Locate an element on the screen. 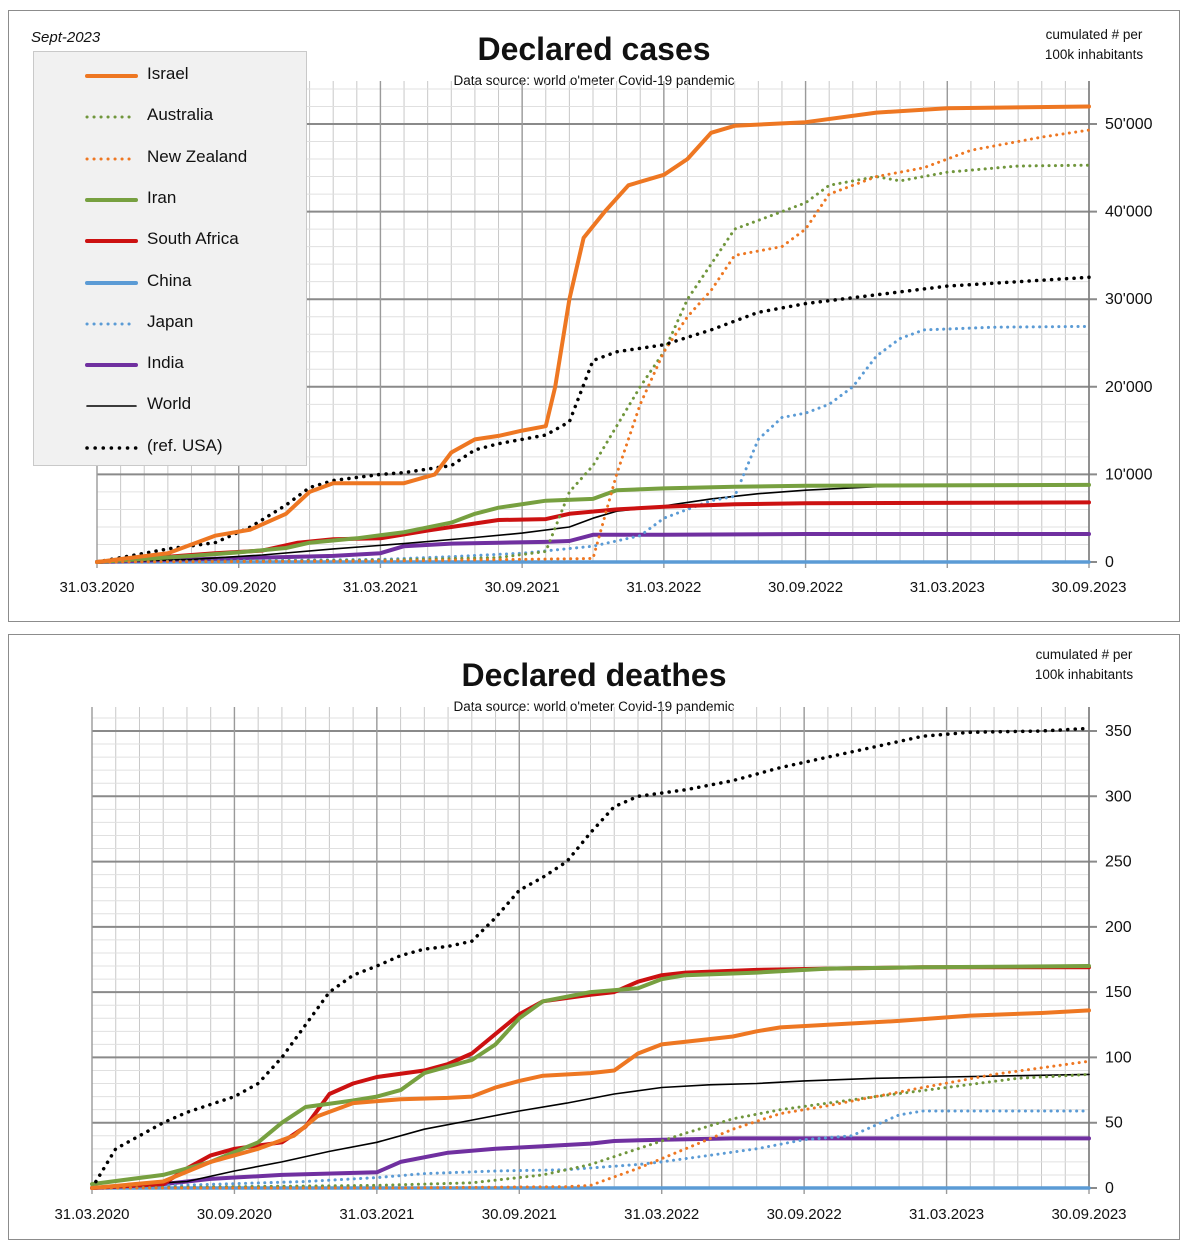 This screenshot has width=1181, height=1246. series-line-india is located at coordinates (593, 548).